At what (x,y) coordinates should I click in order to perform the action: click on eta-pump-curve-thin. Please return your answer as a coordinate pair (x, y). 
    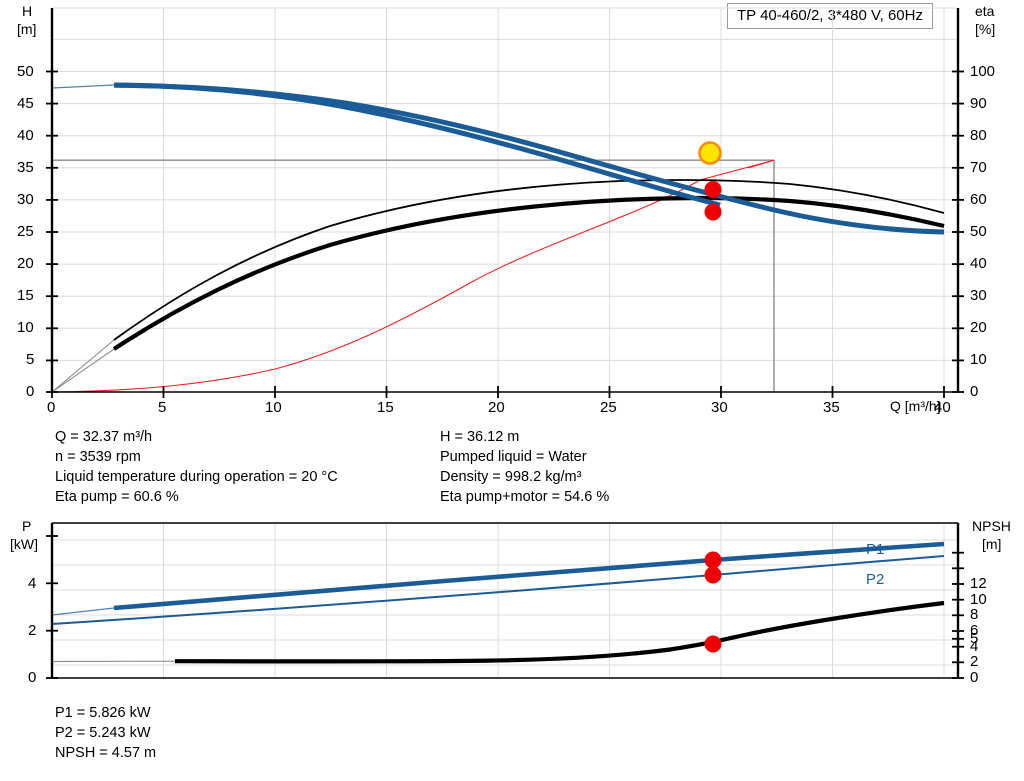
    Looking at the image, I should click on (83, 366).